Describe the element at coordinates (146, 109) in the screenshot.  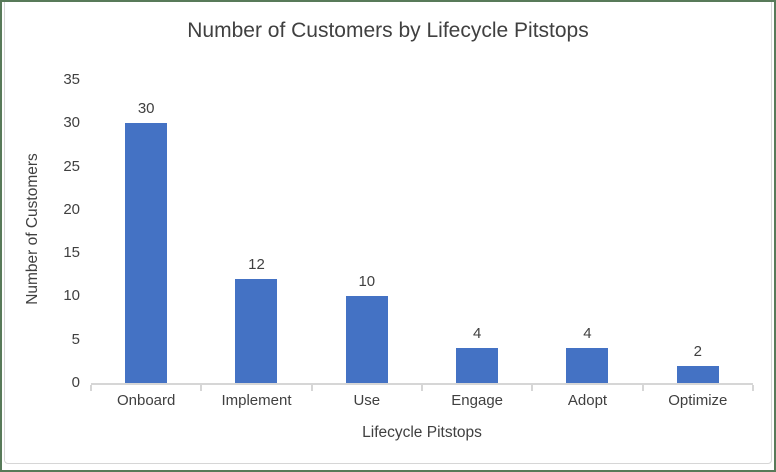
I see `bar-data-label: 30` at that location.